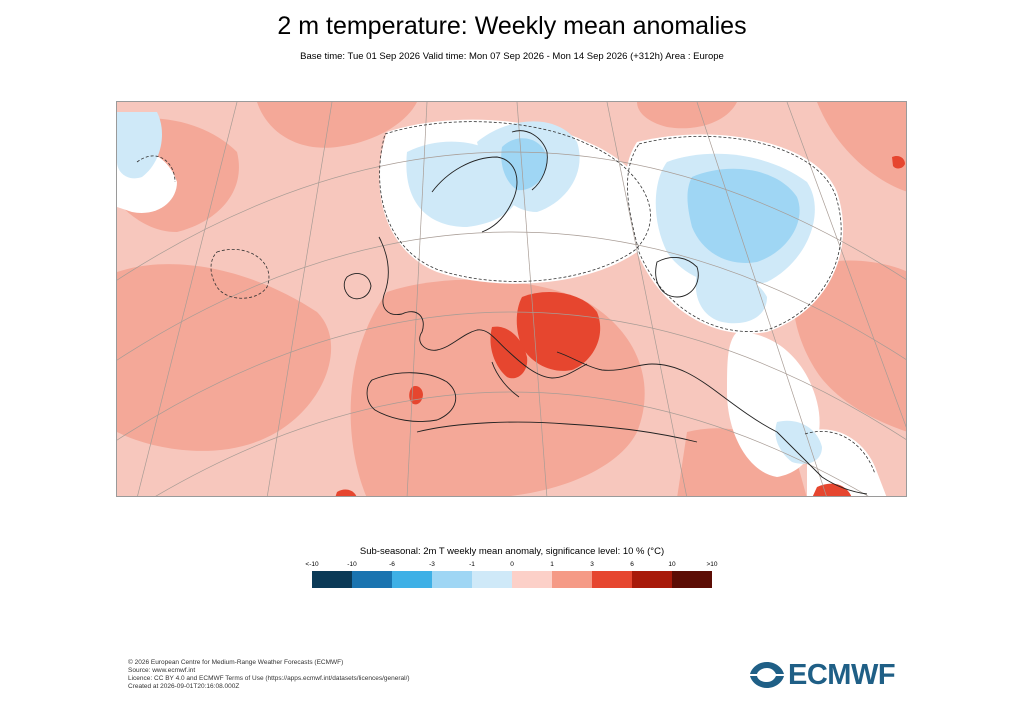 The height and width of the screenshot is (720, 1024). I want to click on legend-tick-label: -6, so click(392, 564).